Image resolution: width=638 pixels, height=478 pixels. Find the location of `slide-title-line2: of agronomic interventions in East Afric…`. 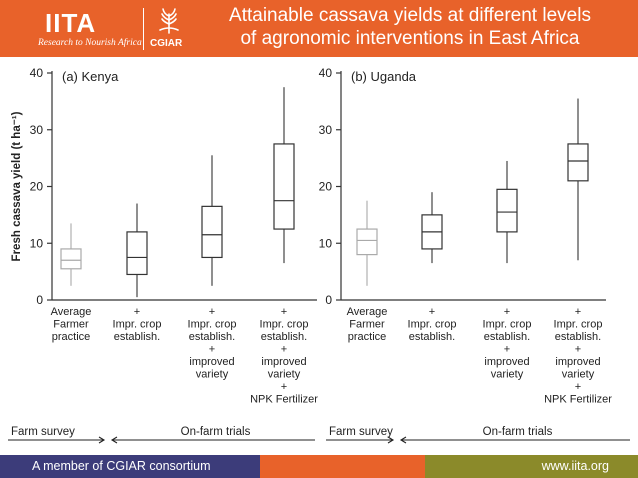

slide-title-line2: of agronomic interventions in East Afric… is located at coordinates (410, 38).